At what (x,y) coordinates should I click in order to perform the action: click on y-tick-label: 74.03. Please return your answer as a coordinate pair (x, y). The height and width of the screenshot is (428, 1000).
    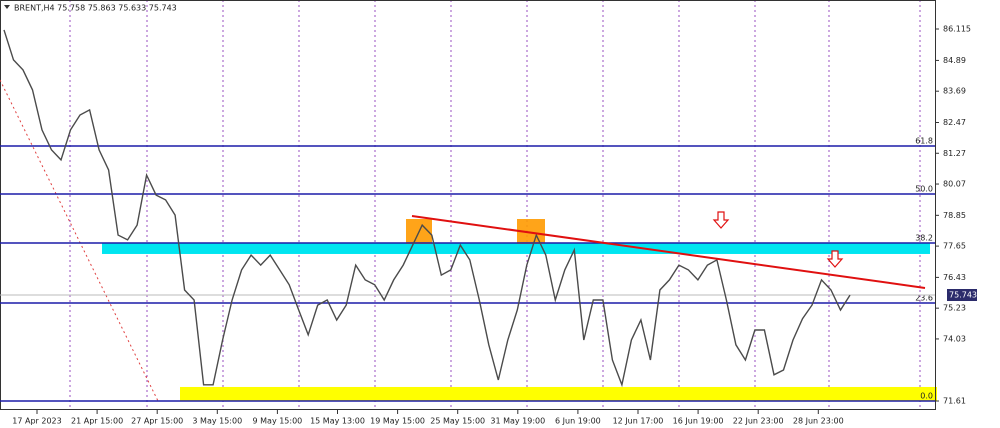
    Looking at the image, I should click on (954, 338).